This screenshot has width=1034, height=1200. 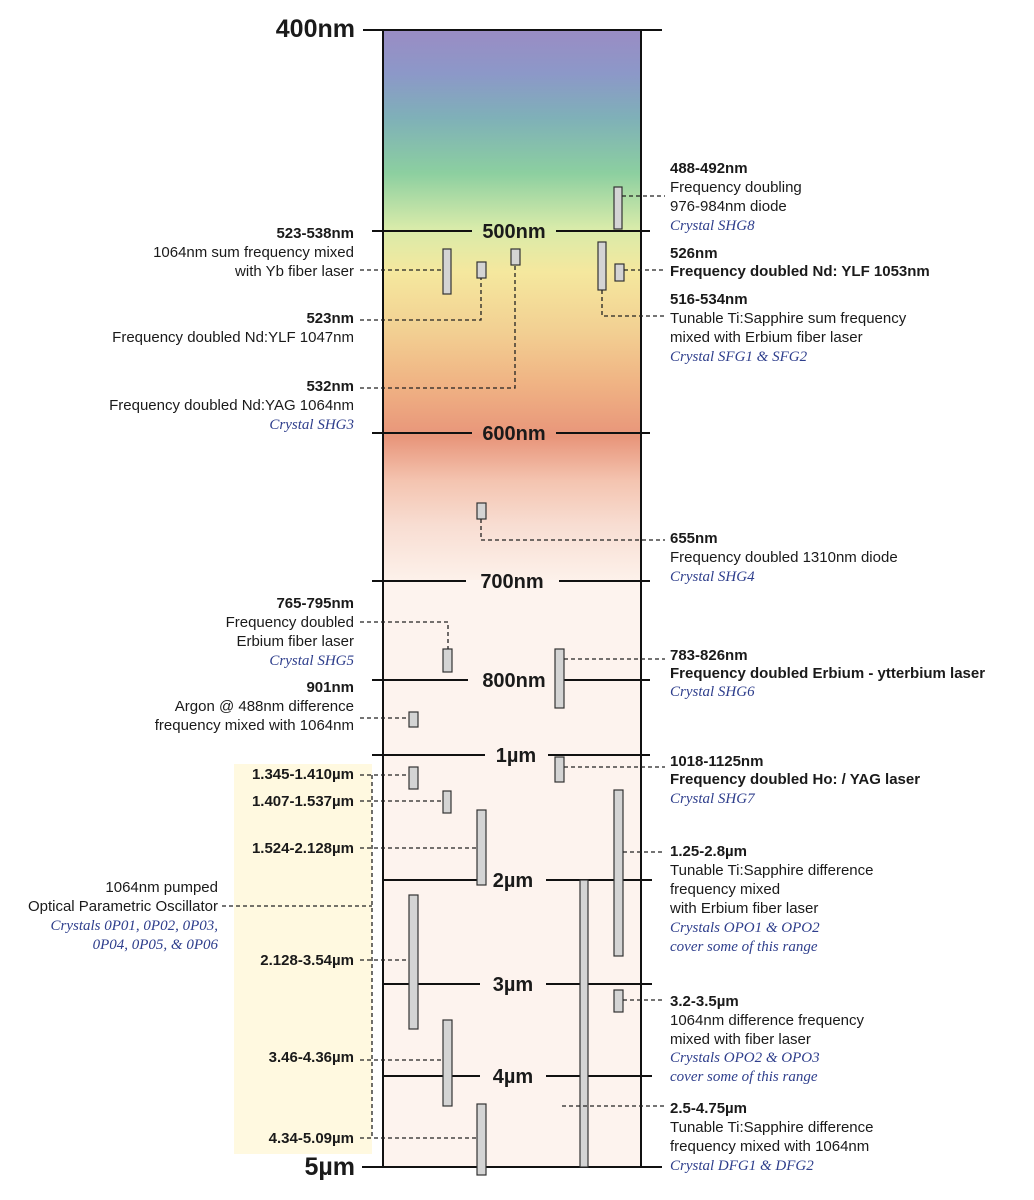 I want to click on label-488-492nm-desc1: Frequency doubling, so click(x=736, y=187).